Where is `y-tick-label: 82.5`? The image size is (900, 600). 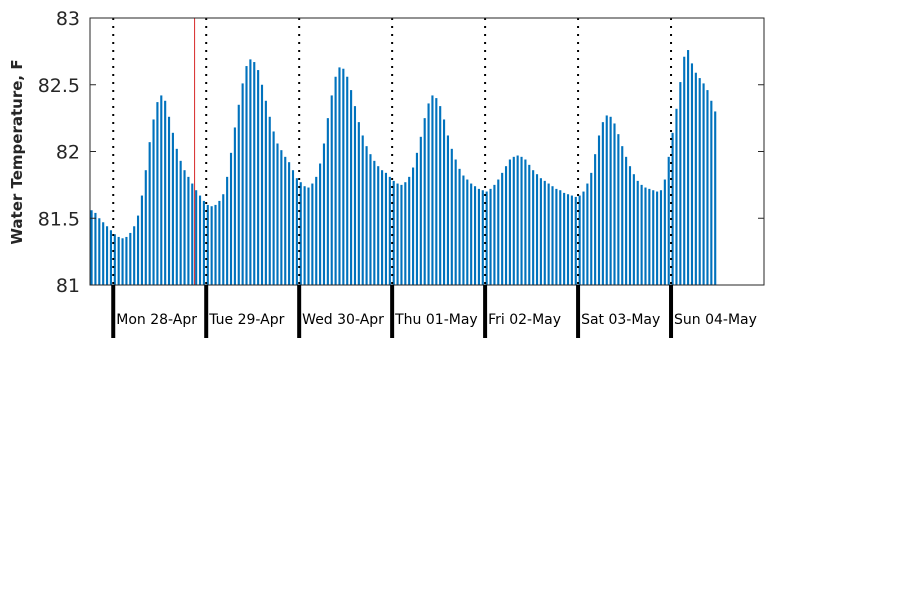 y-tick-label: 82.5 is located at coordinates (59, 86).